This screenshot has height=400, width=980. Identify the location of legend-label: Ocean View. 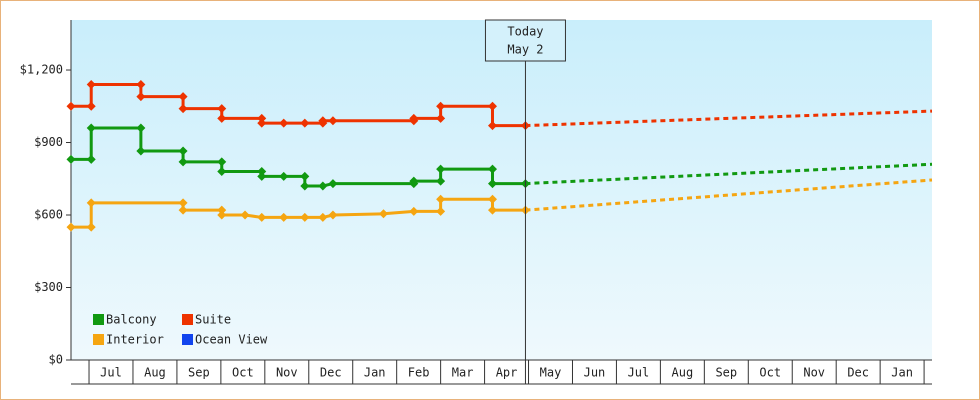
(231, 340).